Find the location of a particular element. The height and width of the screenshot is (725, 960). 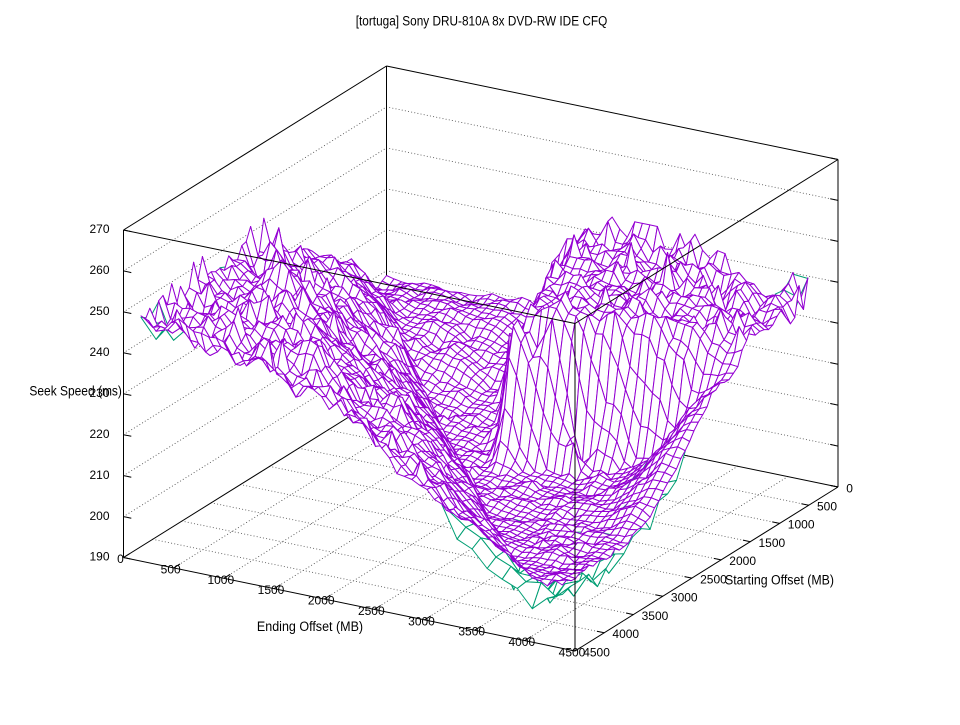

svg-text: 250 is located at coordinates (99, 311).